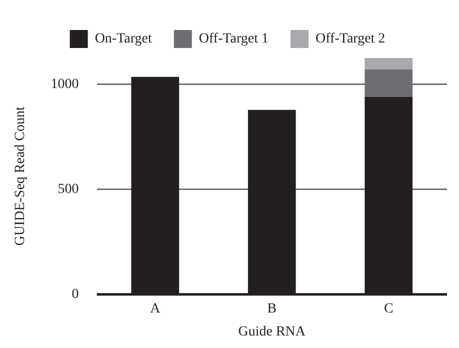 This screenshot has height=348, width=459. What do you see at coordinates (156, 308) in the screenshot?
I see `x-tick-label: A` at bounding box center [156, 308].